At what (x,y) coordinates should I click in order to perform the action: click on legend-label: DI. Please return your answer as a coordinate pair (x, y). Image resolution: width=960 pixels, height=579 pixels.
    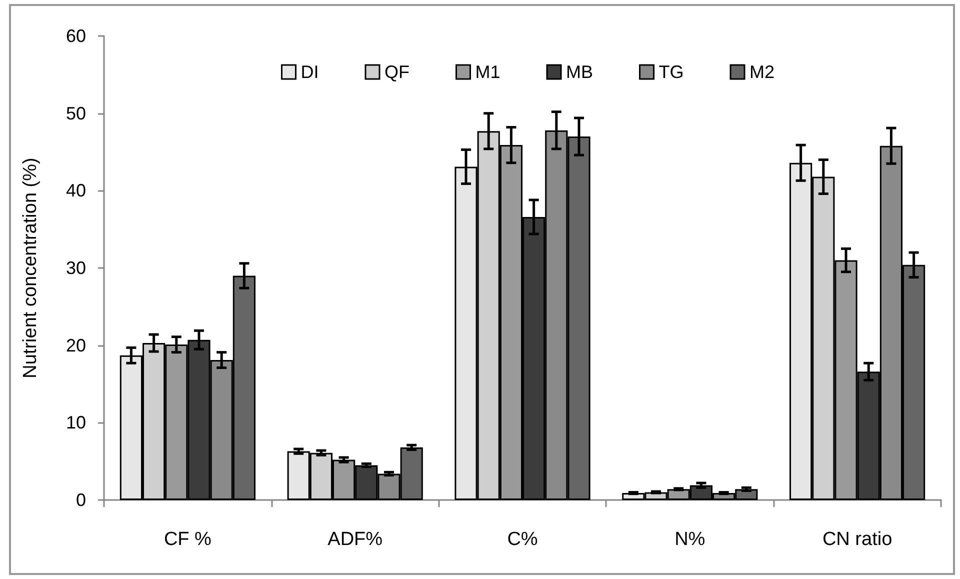
    Looking at the image, I should click on (309, 72).